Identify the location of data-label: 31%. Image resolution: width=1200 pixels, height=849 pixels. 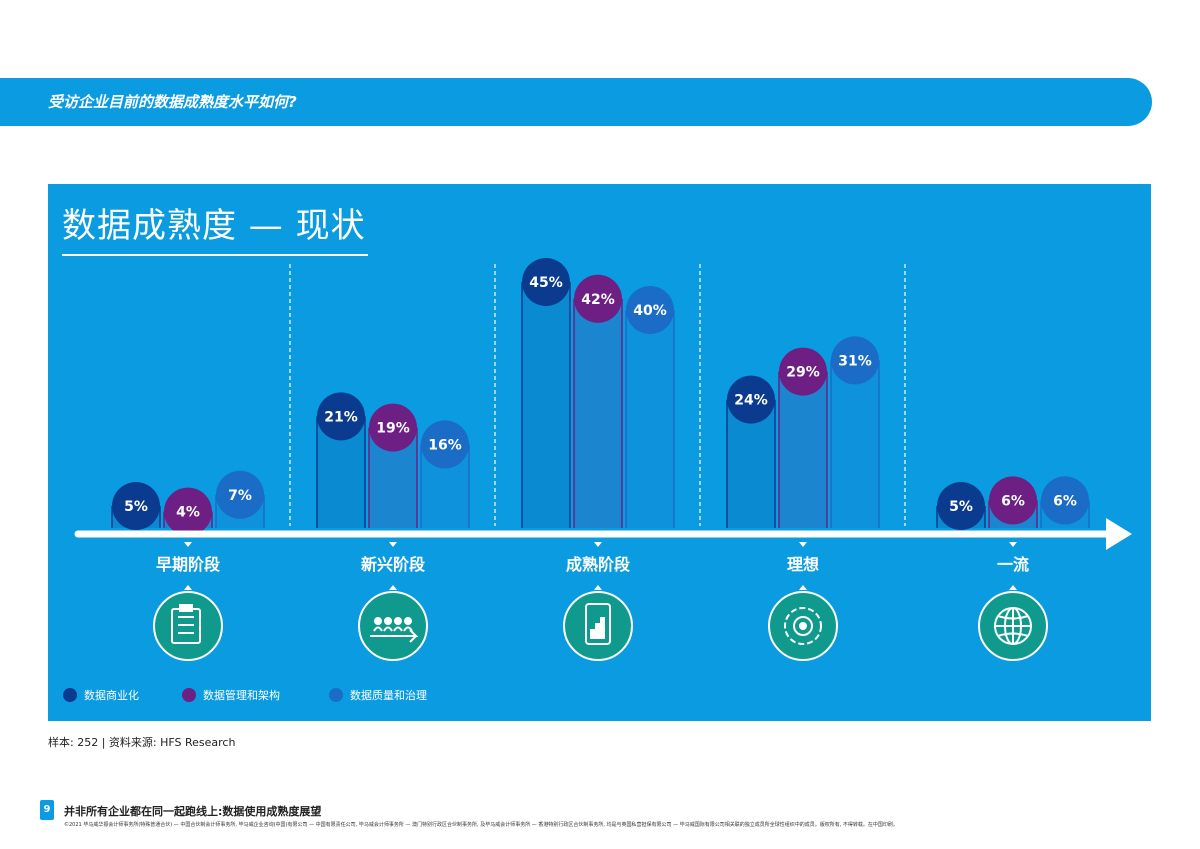
(855, 361).